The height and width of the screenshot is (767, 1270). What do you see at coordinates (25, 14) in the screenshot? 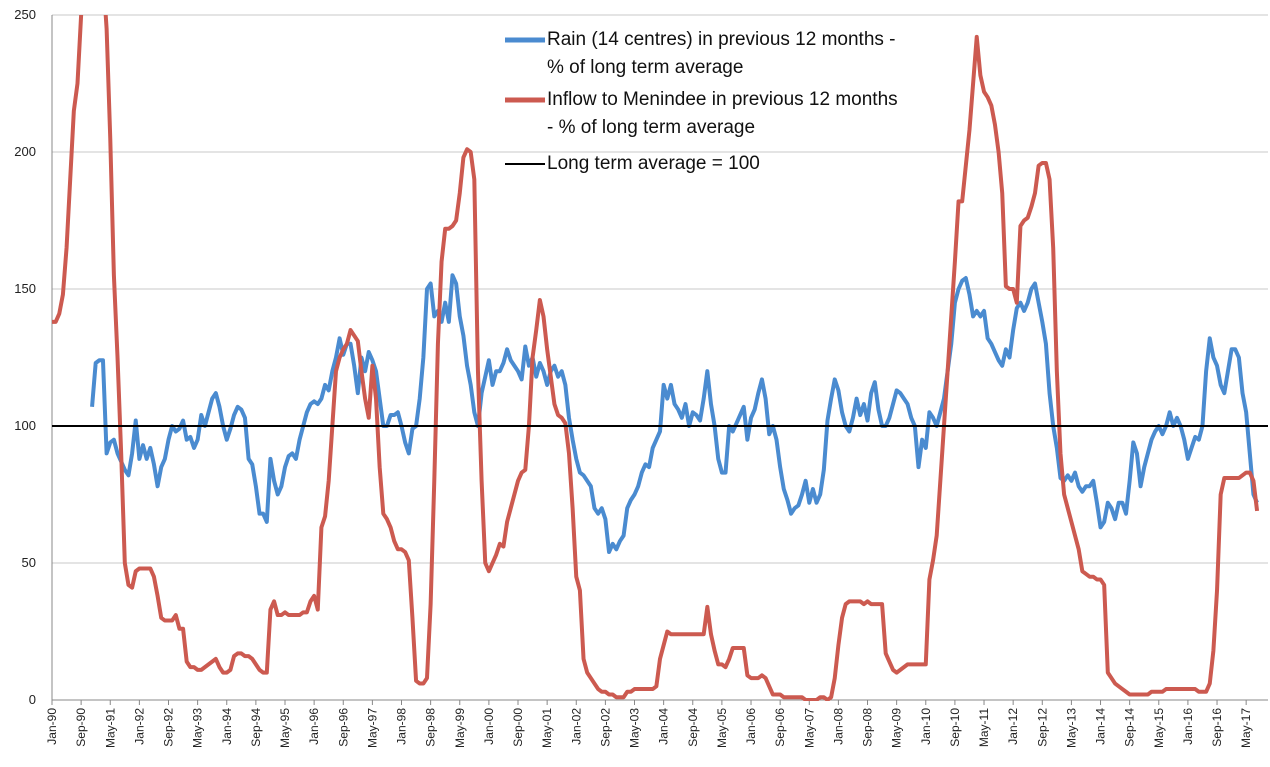
I see `y-tick-label: 250` at bounding box center [25, 14].